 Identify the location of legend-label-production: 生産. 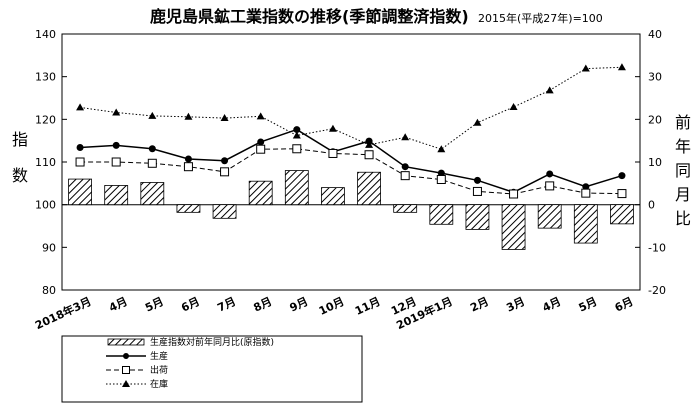
(159, 356).